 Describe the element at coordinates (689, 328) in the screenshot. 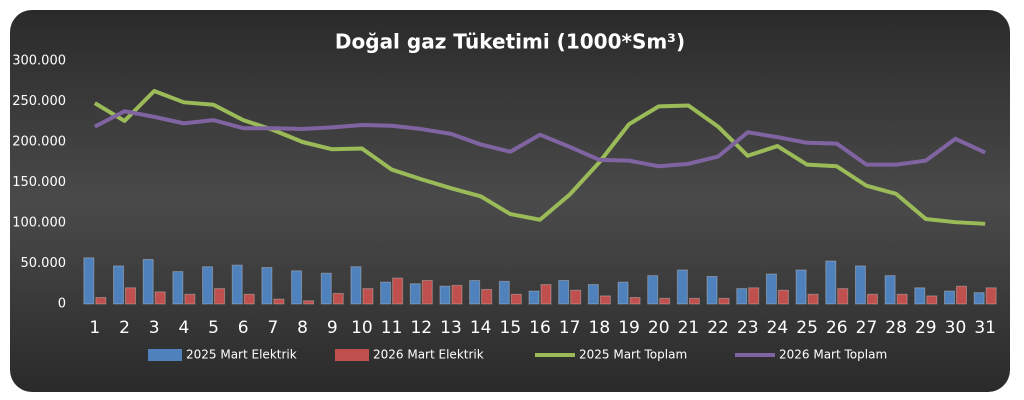

I see `x-tick-label: 21` at that location.